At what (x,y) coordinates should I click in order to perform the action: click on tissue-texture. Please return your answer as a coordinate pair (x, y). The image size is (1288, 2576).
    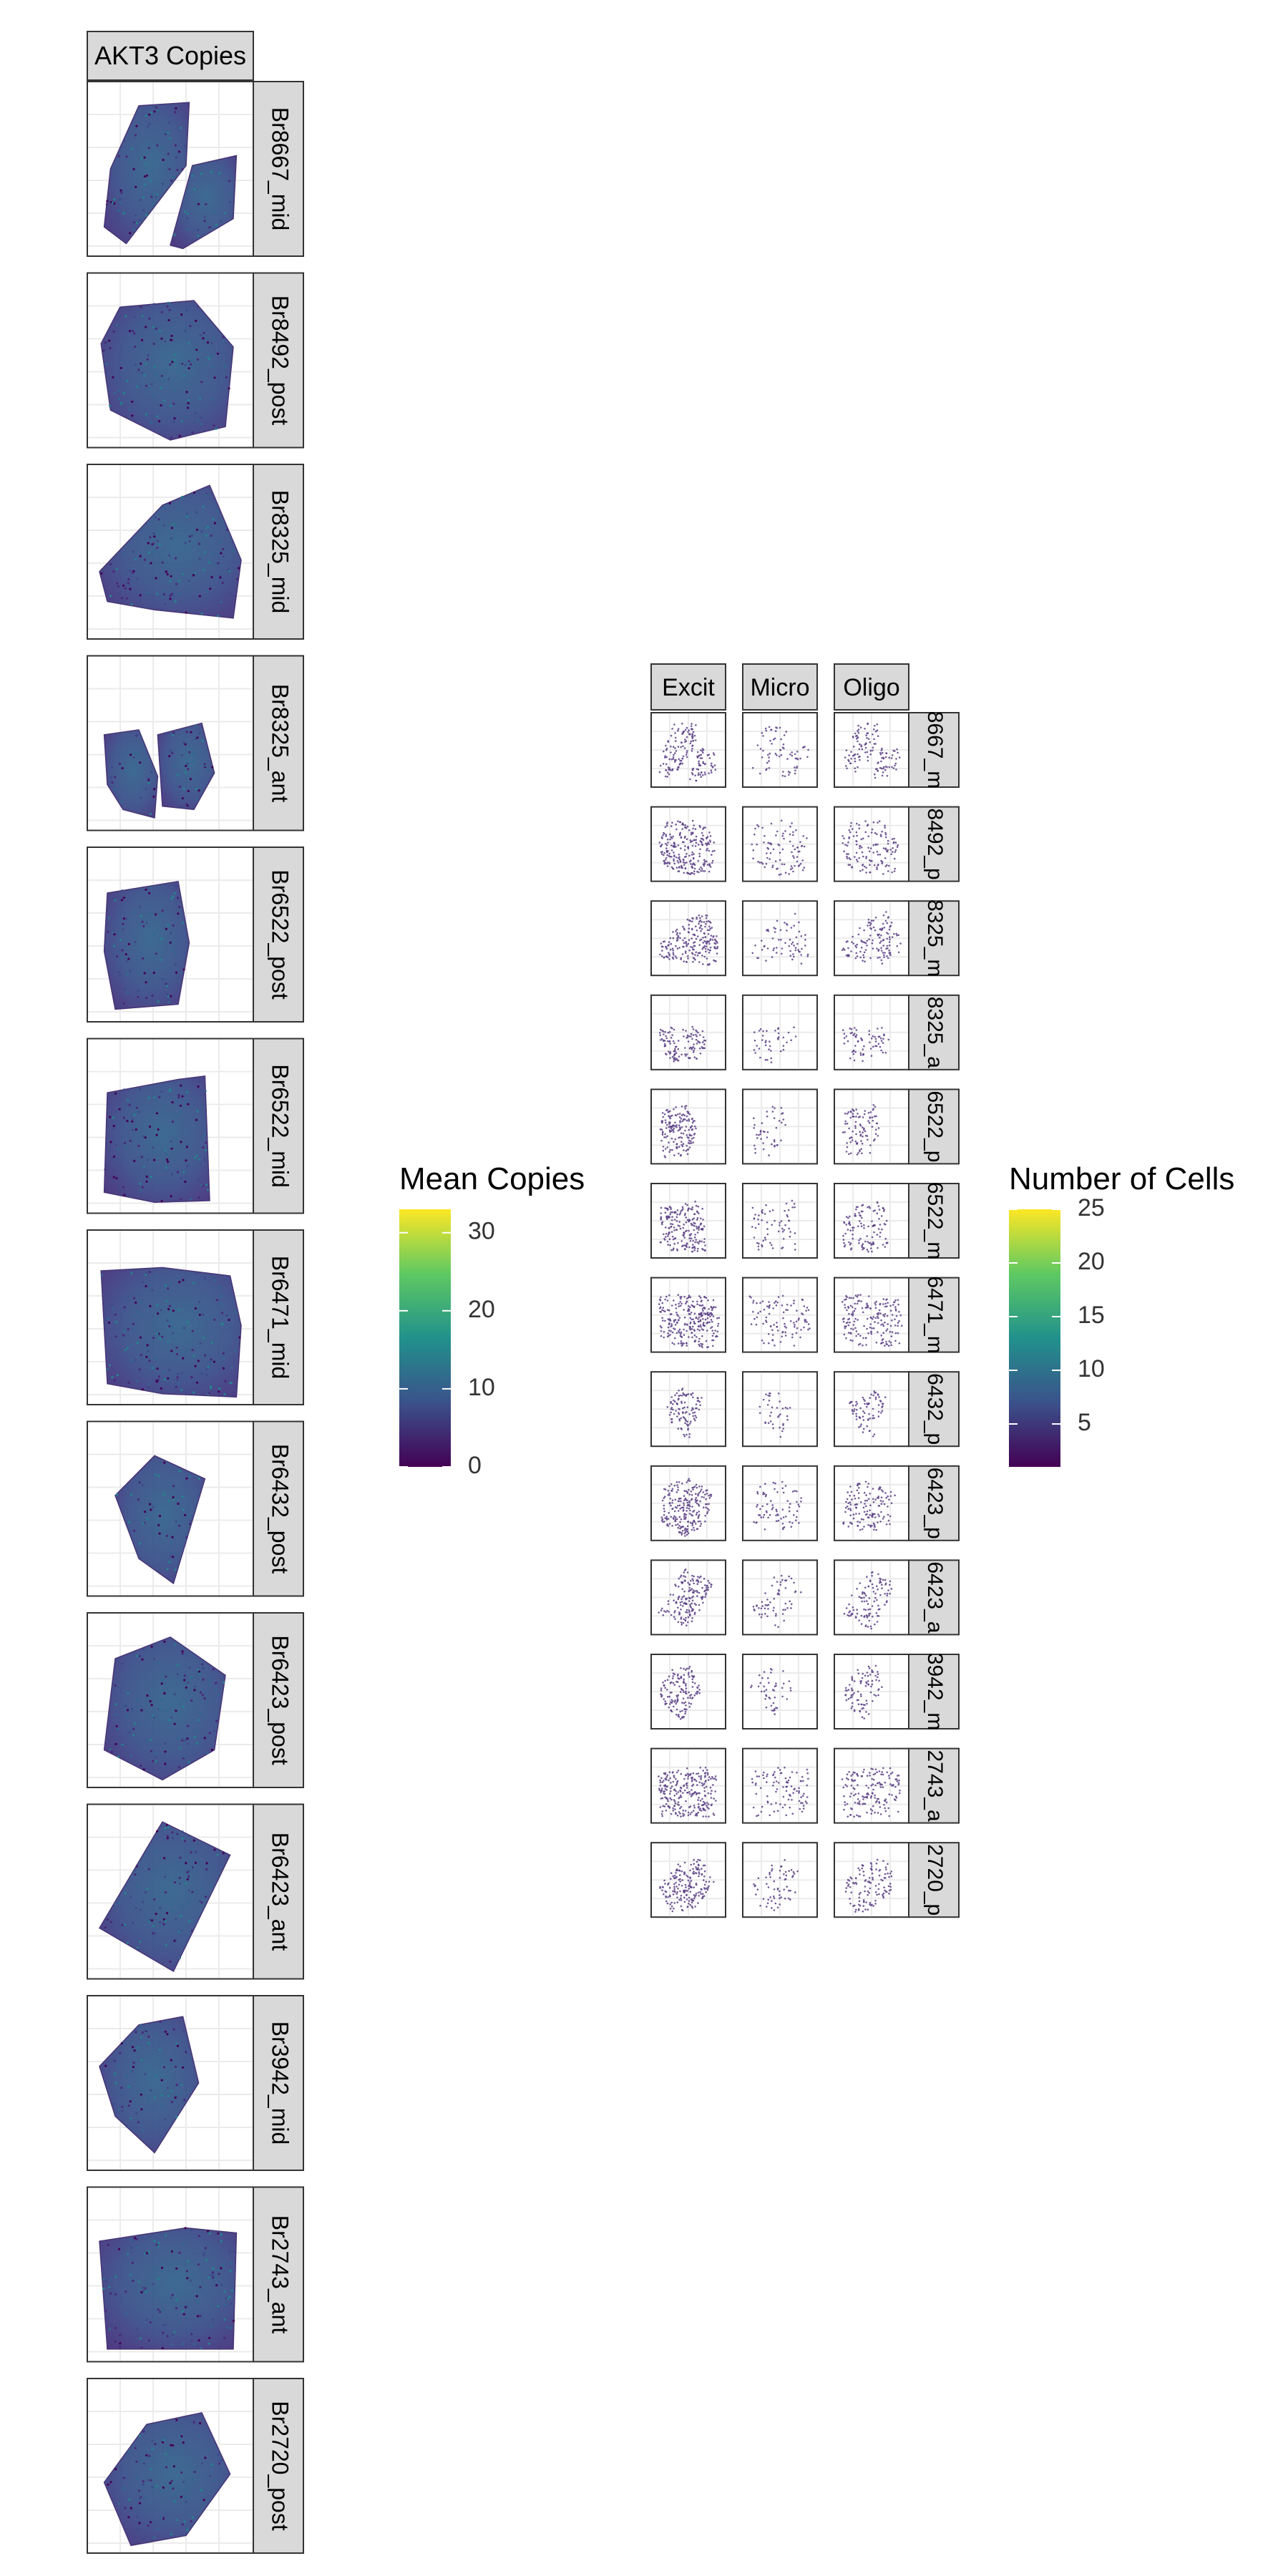
    Looking at the image, I should click on (167, 1705).